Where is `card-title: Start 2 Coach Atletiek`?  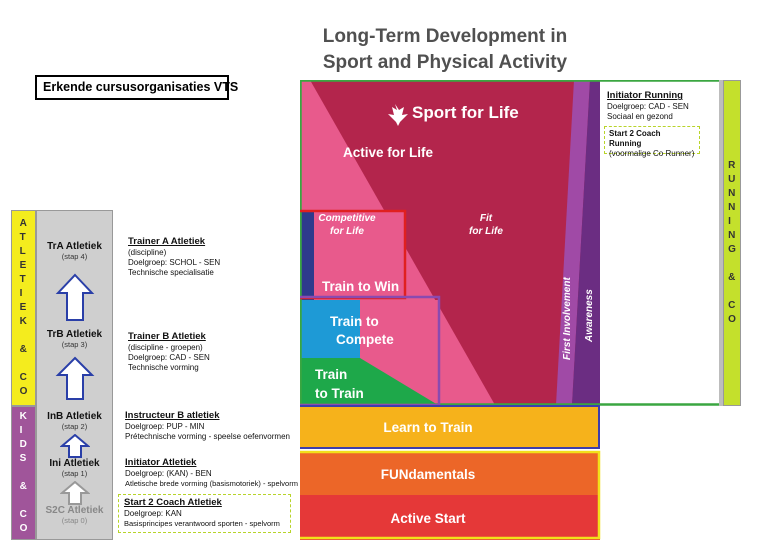 card-title: Start 2 Coach Atletiek is located at coordinates (173, 502).